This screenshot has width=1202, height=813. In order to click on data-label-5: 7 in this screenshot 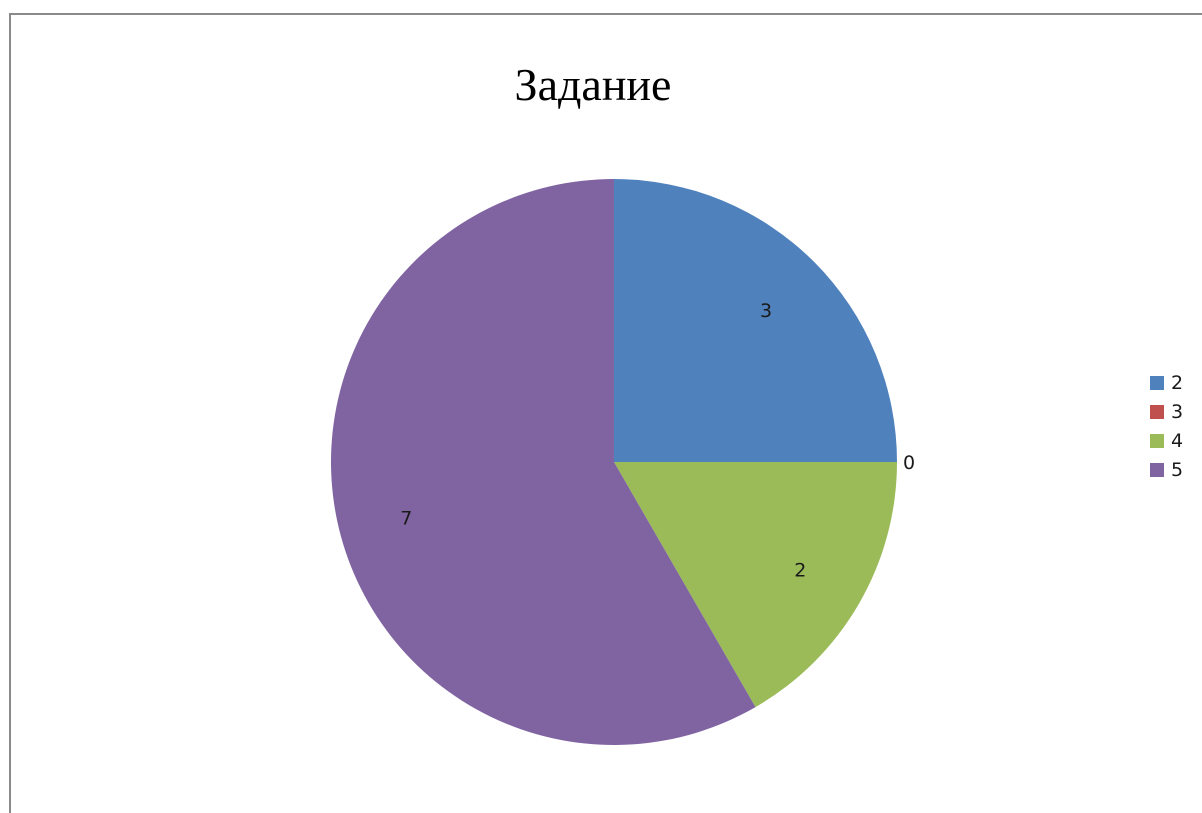, I will do `click(406, 519)`.